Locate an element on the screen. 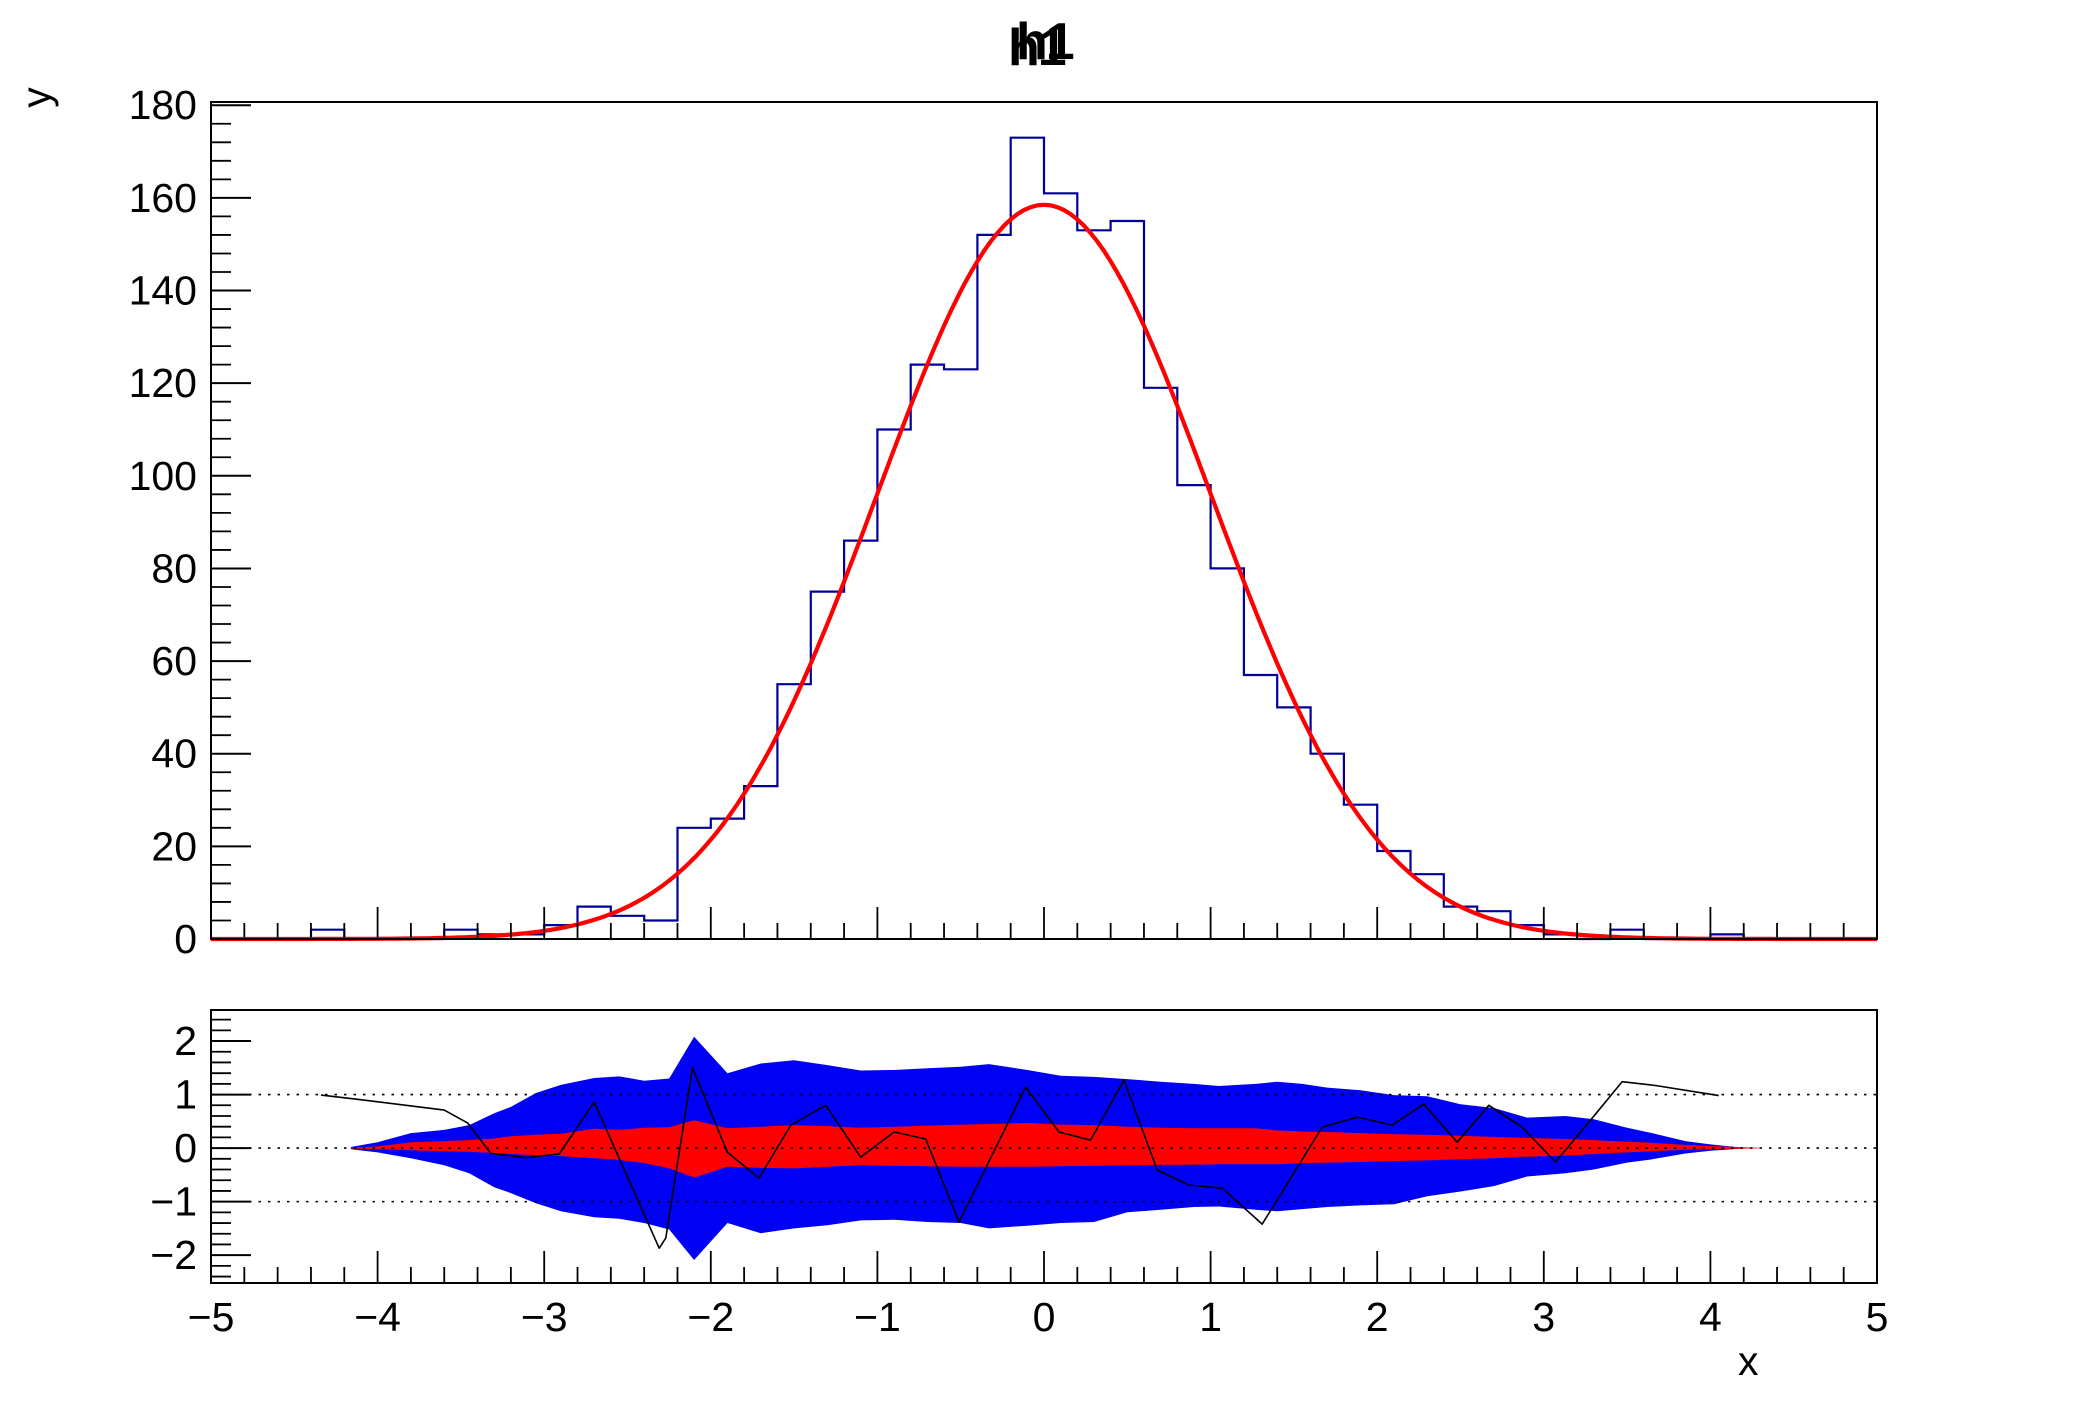 The height and width of the screenshot is (1416, 2088). plot-title-copy2: h1 is located at coordinates (1045, 42).